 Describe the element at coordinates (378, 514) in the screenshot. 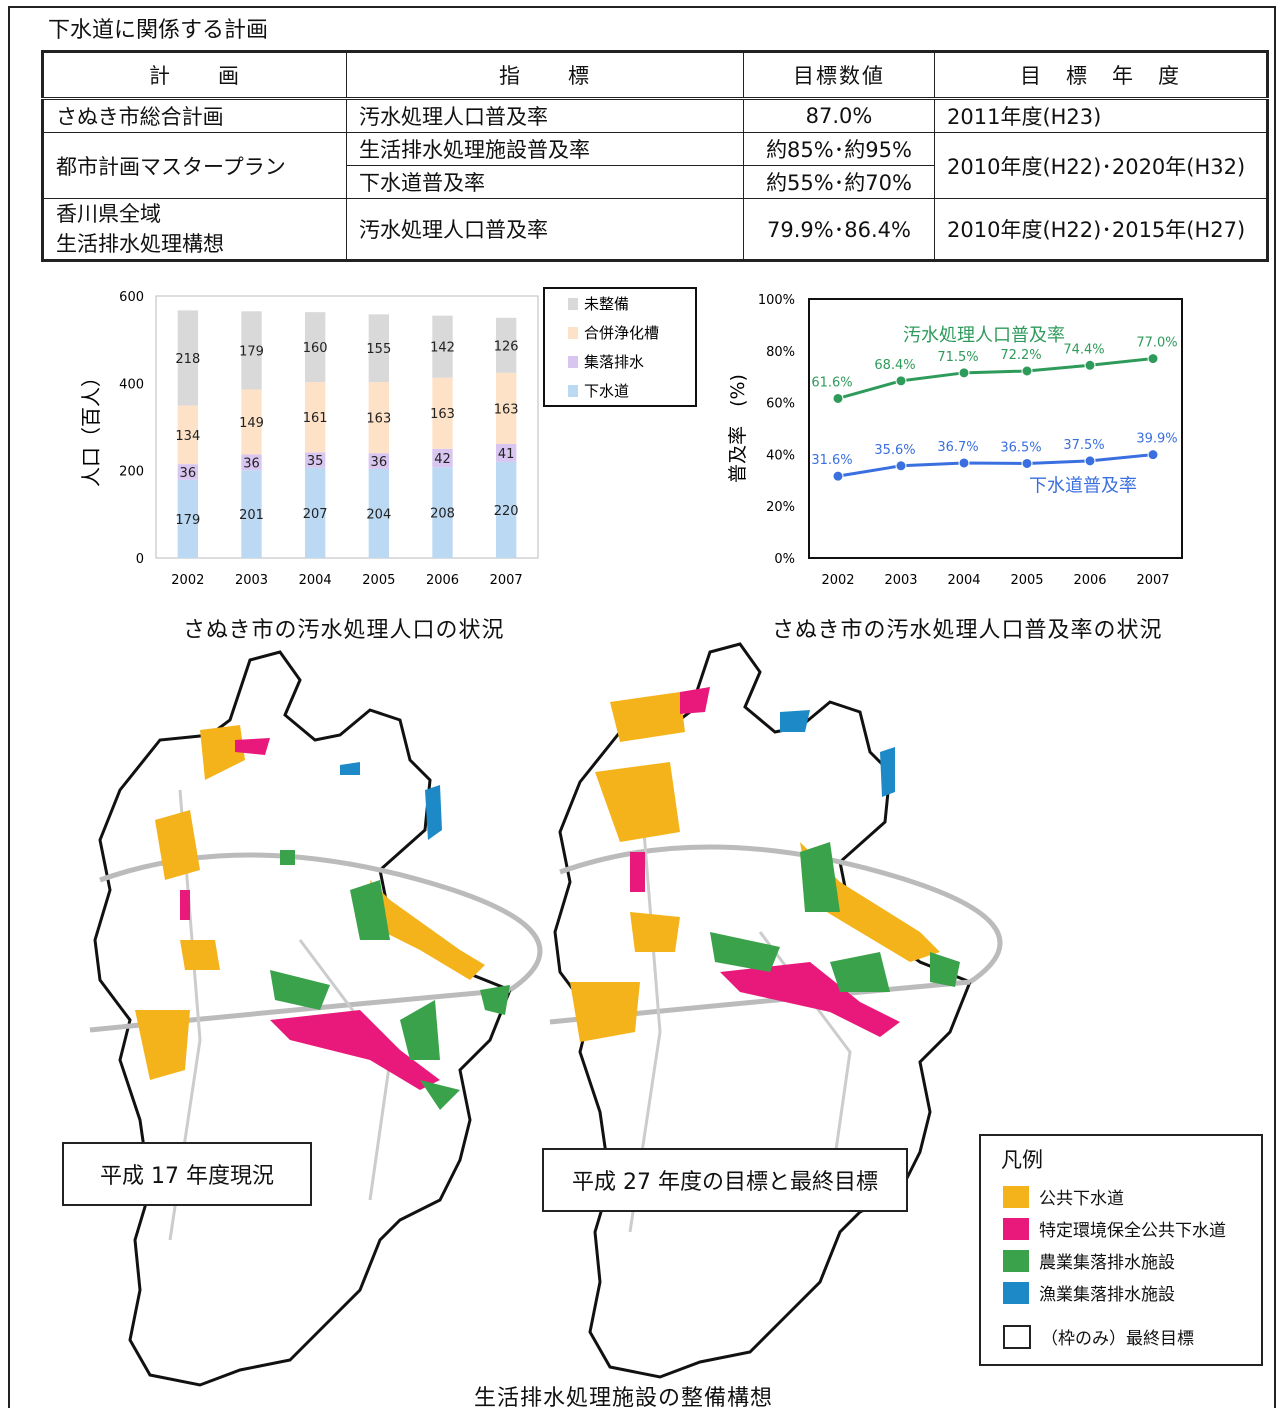

I see `data-label: 204` at that location.